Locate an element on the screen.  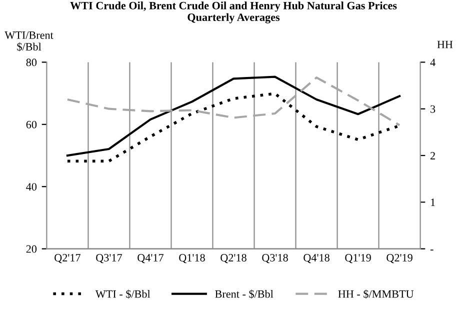
x-tick-label: Q1'19 is located at coordinates (358, 259).